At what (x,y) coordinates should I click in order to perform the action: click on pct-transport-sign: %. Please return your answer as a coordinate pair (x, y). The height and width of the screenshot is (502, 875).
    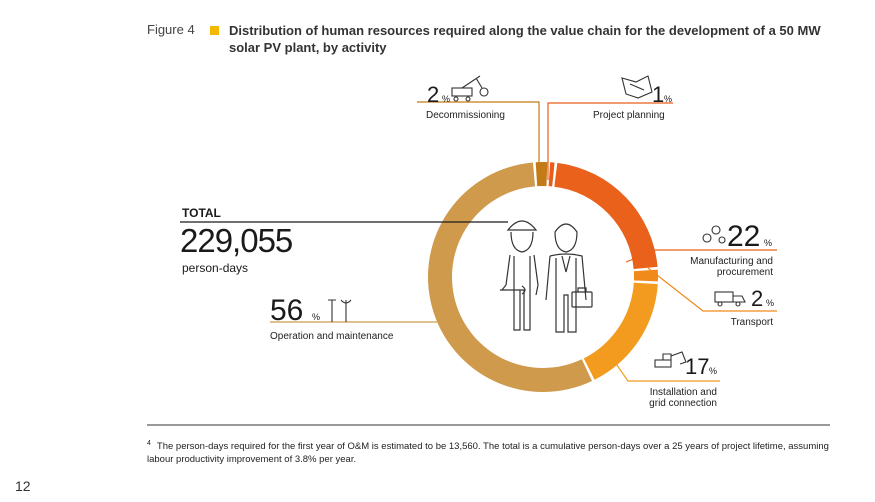
    Looking at the image, I should click on (770, 303).